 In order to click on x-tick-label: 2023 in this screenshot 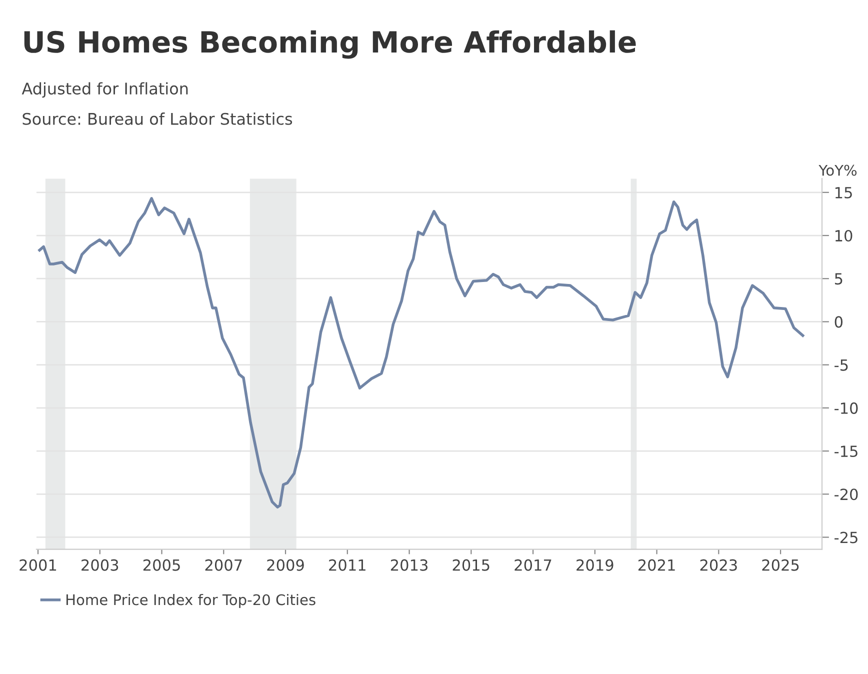, I will do `click(718, 565)`.